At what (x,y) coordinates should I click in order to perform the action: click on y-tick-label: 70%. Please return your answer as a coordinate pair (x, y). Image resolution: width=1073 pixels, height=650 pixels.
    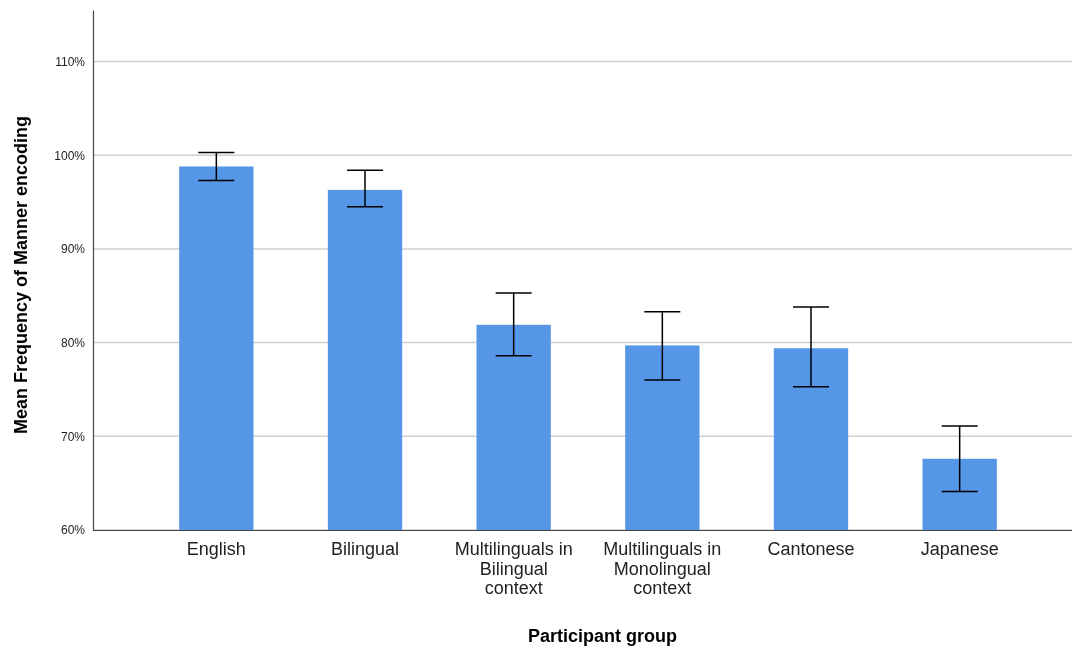
    Looking at the image, I should click on (73, 436).